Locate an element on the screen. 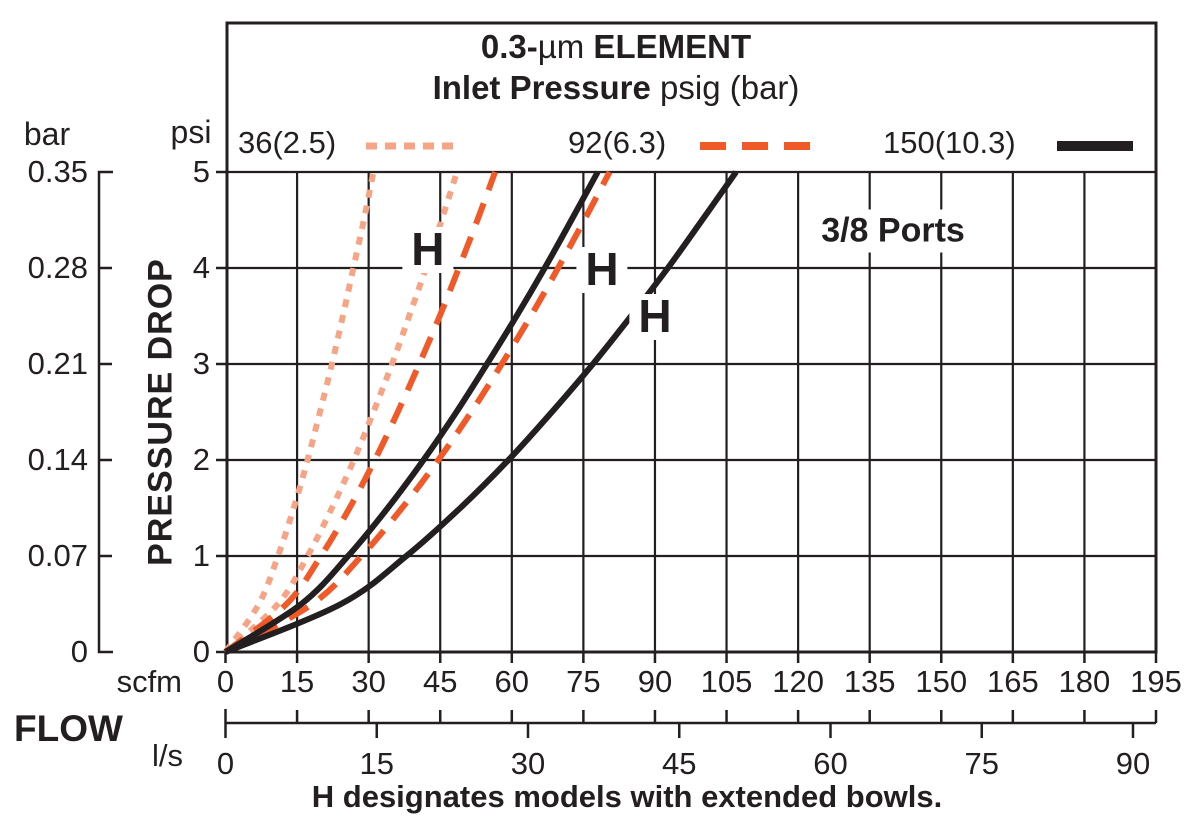  scfm-tick-label: 135 is located at coordinates (869, 681).